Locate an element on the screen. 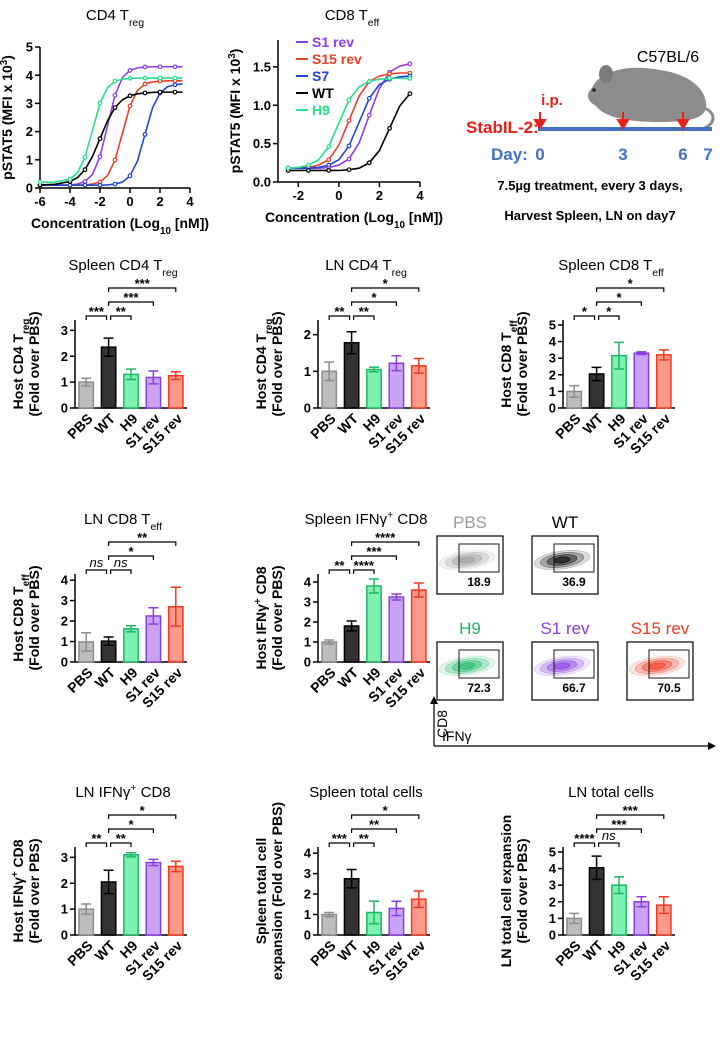 Image resolution: width=724 pixels, height=1049 pixels. x-tick-label: -6 is located at coordinates (40, 201).